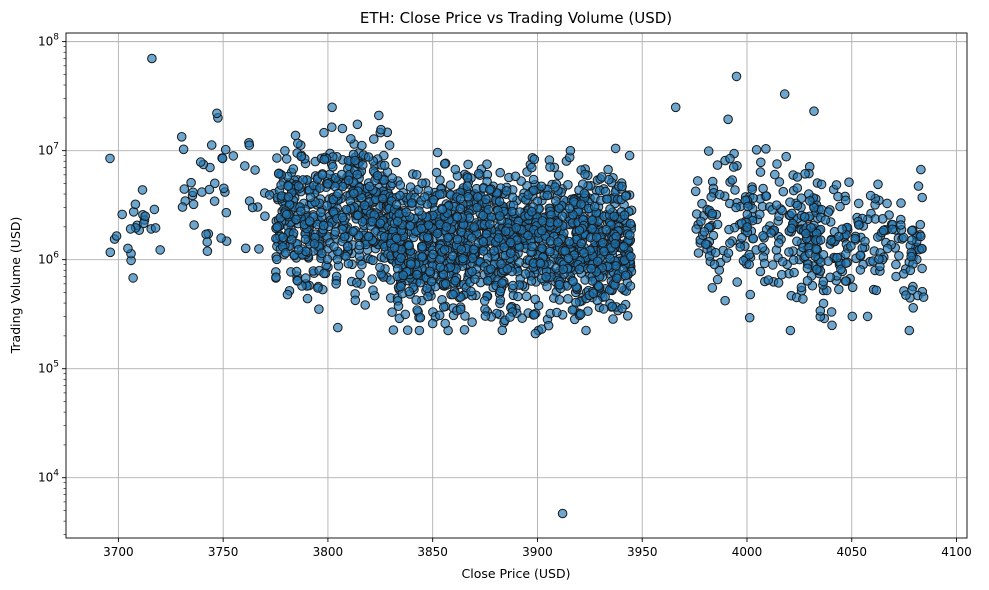 This screenshot has height=590, width=989. What do you see at coordinates (48, 41) in the screenshot?
I see `y-tick-label: 10⁸` at bounding box center [48, 41].